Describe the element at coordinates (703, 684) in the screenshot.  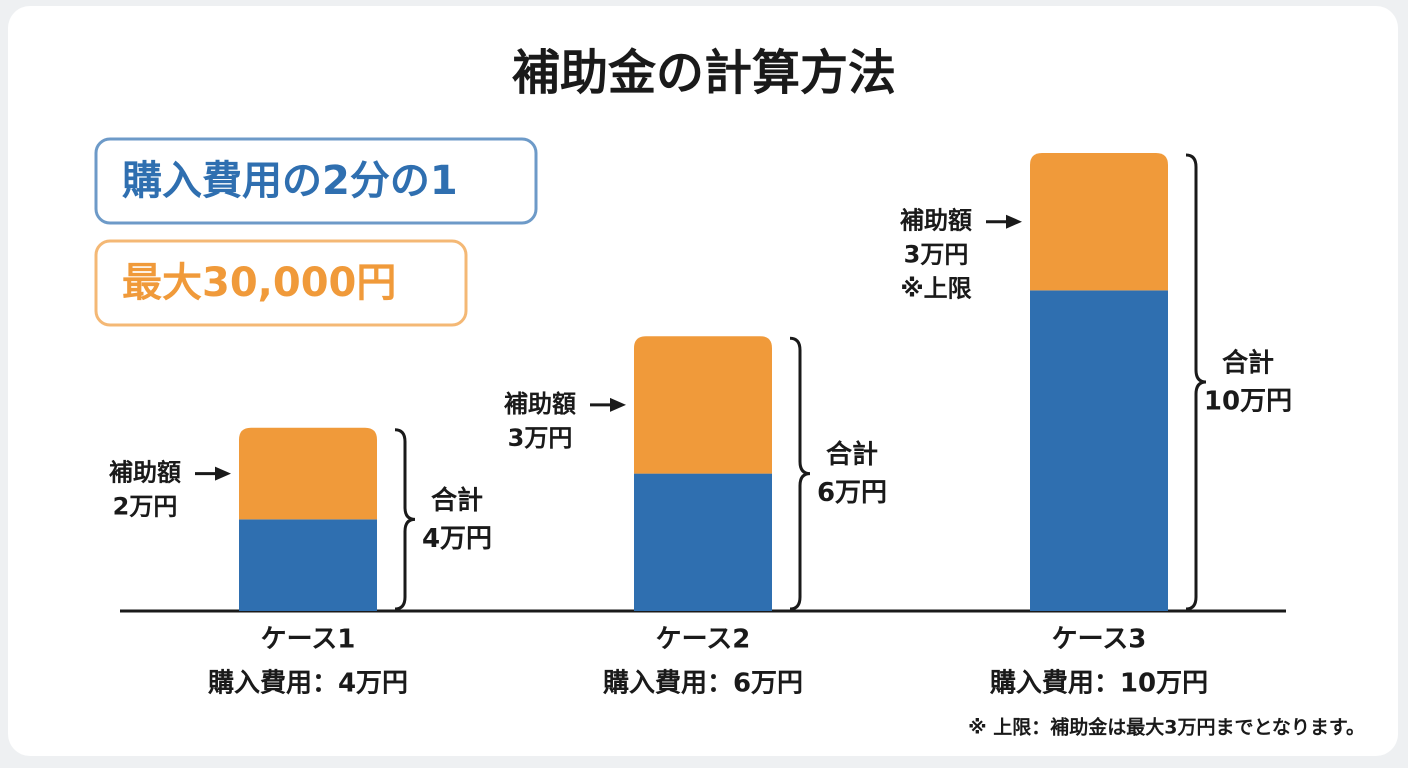
I see `category-note: 購入費用：6万円` at that location.